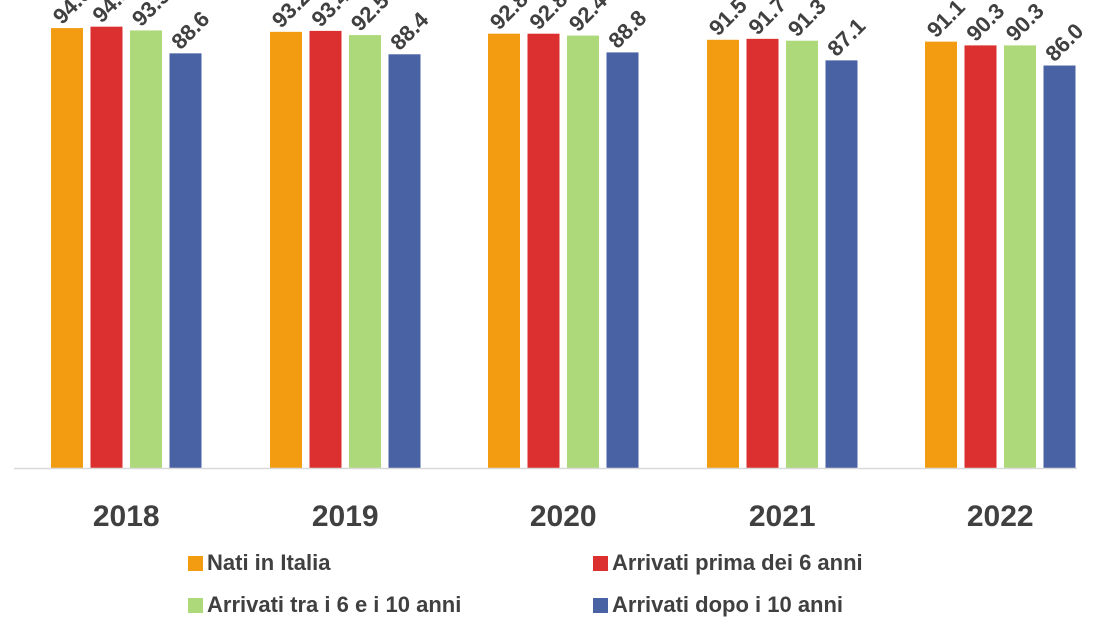  What do you see at coordinates (67, 248) in the screenshot?
I see `bar-2018-nati-in-italia` at bounding box center [67, 248].